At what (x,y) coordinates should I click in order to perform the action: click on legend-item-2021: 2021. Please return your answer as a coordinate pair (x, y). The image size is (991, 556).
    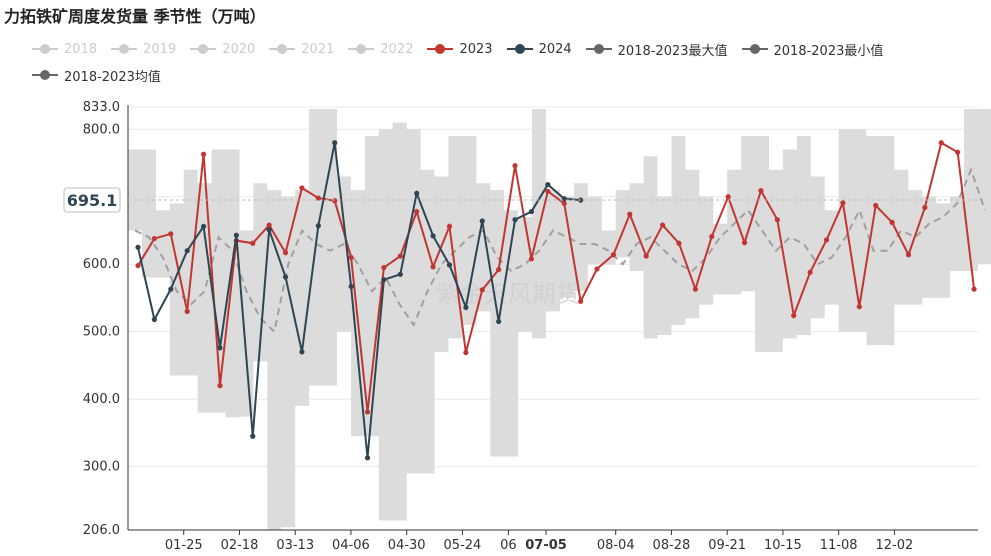
    Looking at the image, I should click on (301, 49).